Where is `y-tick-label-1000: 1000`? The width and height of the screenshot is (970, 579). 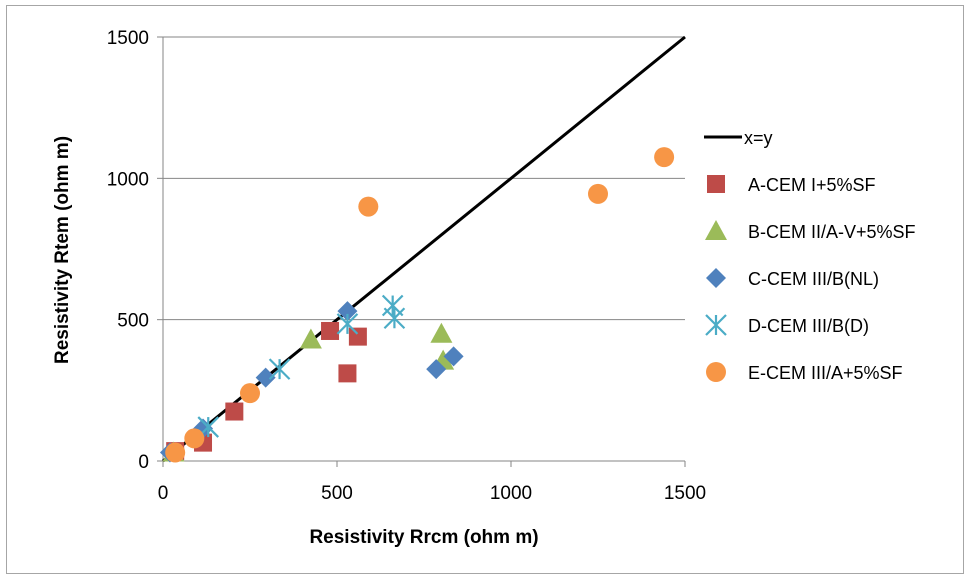 y-tick-label-1000: 1000 is located at coordinates (128, 179).